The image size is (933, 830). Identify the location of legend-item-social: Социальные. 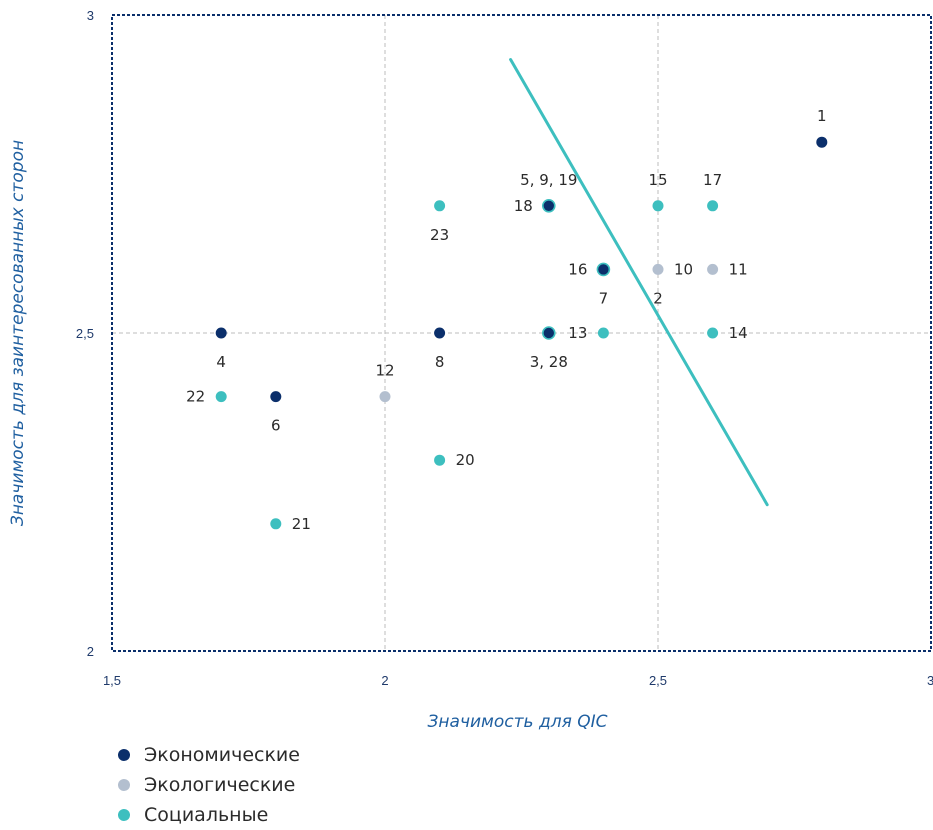
(209, 815).